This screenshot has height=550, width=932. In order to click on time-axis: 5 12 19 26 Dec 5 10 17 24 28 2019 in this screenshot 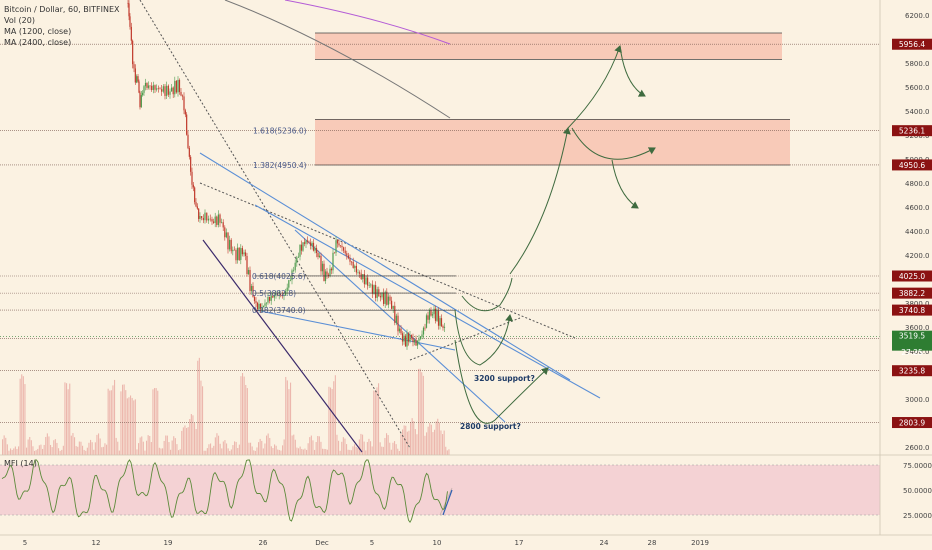, I will do `click(366, 543)`.